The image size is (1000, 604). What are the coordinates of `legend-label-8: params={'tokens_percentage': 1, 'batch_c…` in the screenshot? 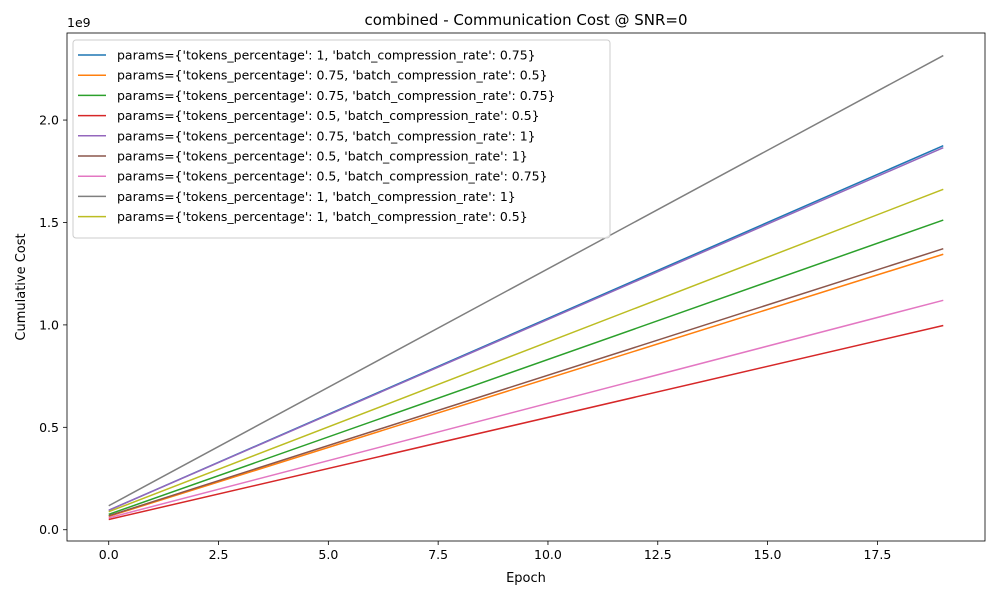 It's located at (316, 196).